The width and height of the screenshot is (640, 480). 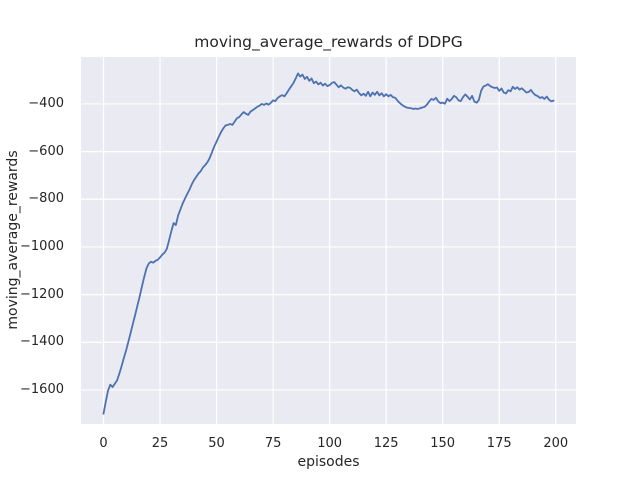 What do you see at coordinates (330, 443) in the screenshot?
I see `x-tick-label: 100` at bounding box center [330, 443].